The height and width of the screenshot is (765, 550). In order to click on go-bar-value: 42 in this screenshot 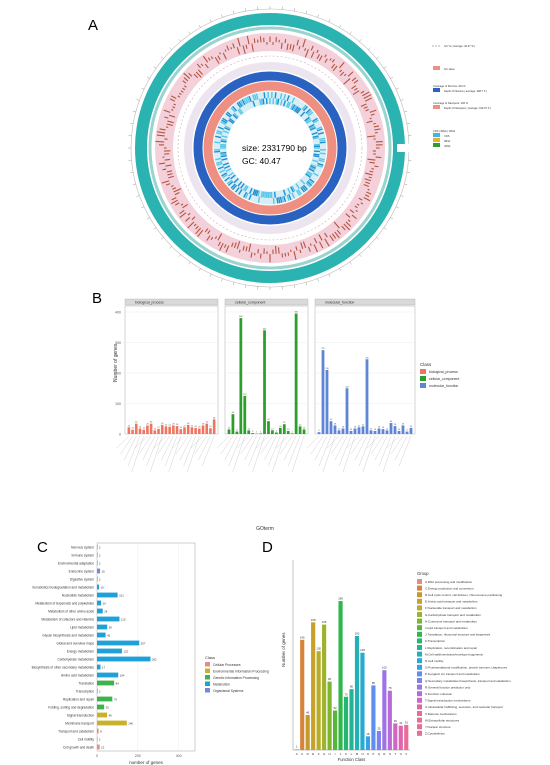, I will do `click(268, 420)`.